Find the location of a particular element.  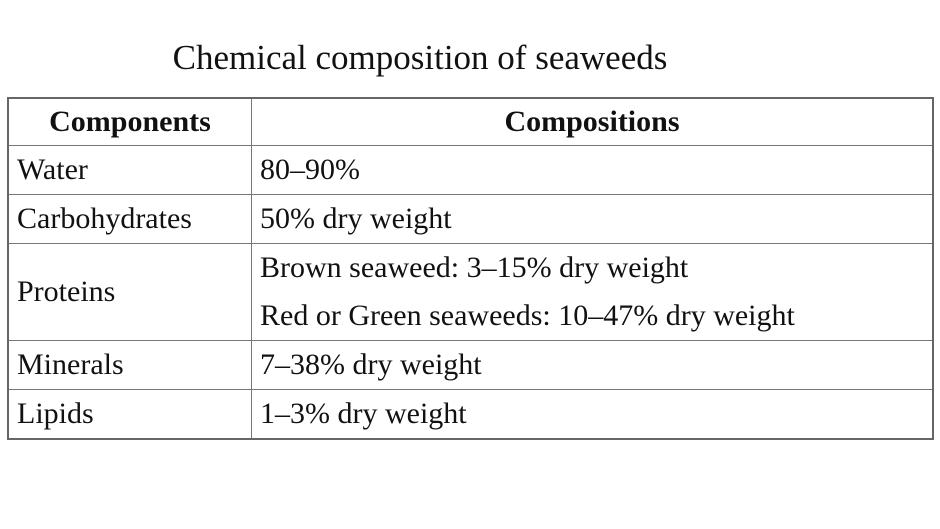

composition-cell: 7–38% dry weight is located at coordinates (592, 365).